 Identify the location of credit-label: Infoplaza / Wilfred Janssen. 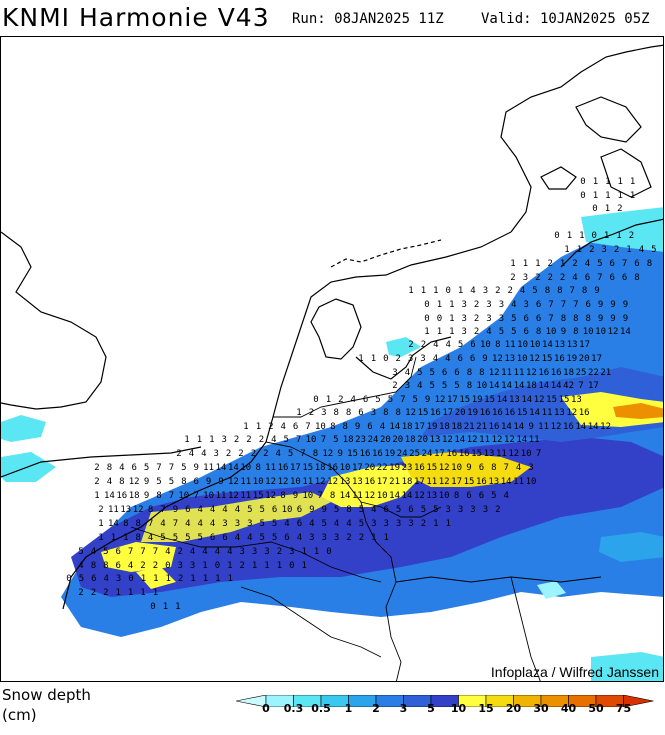
(575, 672).